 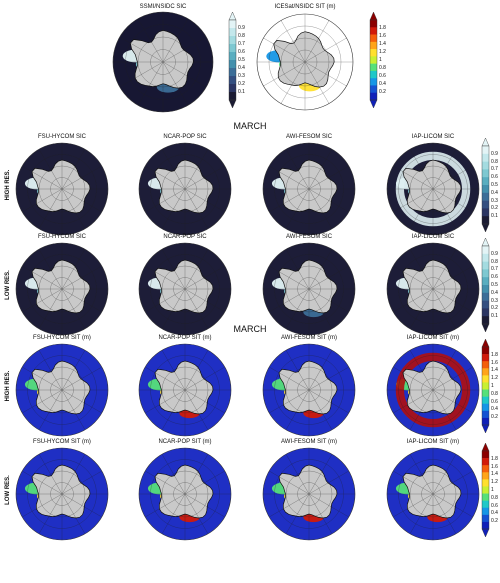 What do you see at coordinates (241, 44) in the screenshot?
I see `colorbar-tick-label: 0.7` at bounding box center [241, 44].